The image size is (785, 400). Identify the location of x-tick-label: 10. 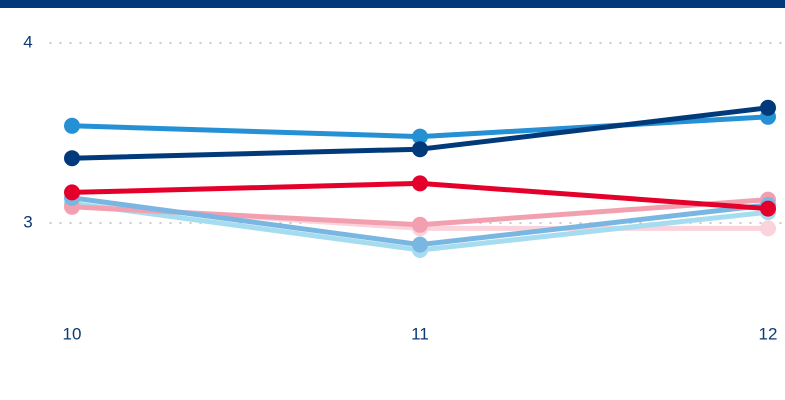
(72, 333).